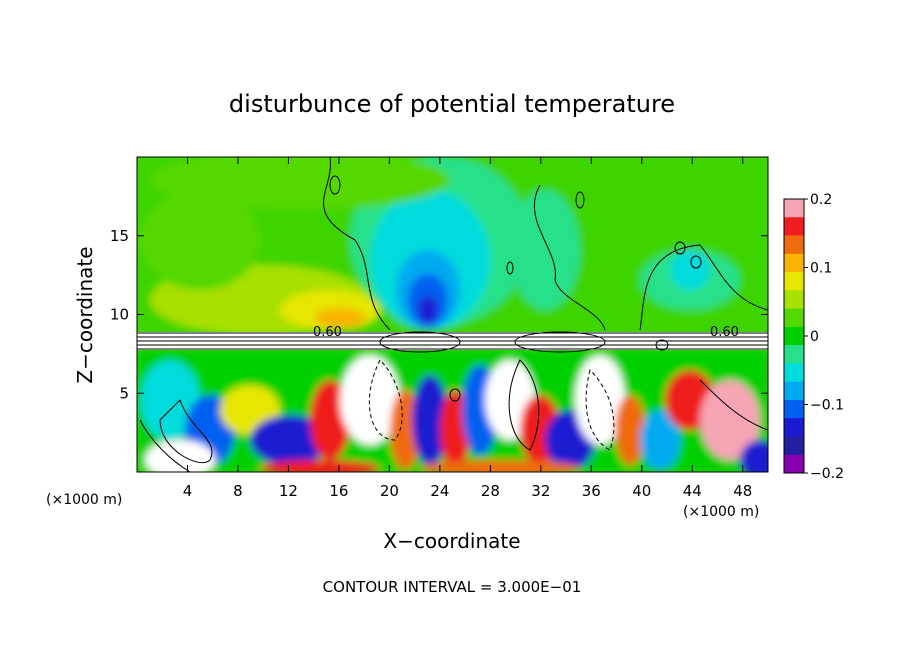 The height and width of the screenshot is (654, 904). I want to click on colorbar-tick-label: 0.2, so click(821, 200).